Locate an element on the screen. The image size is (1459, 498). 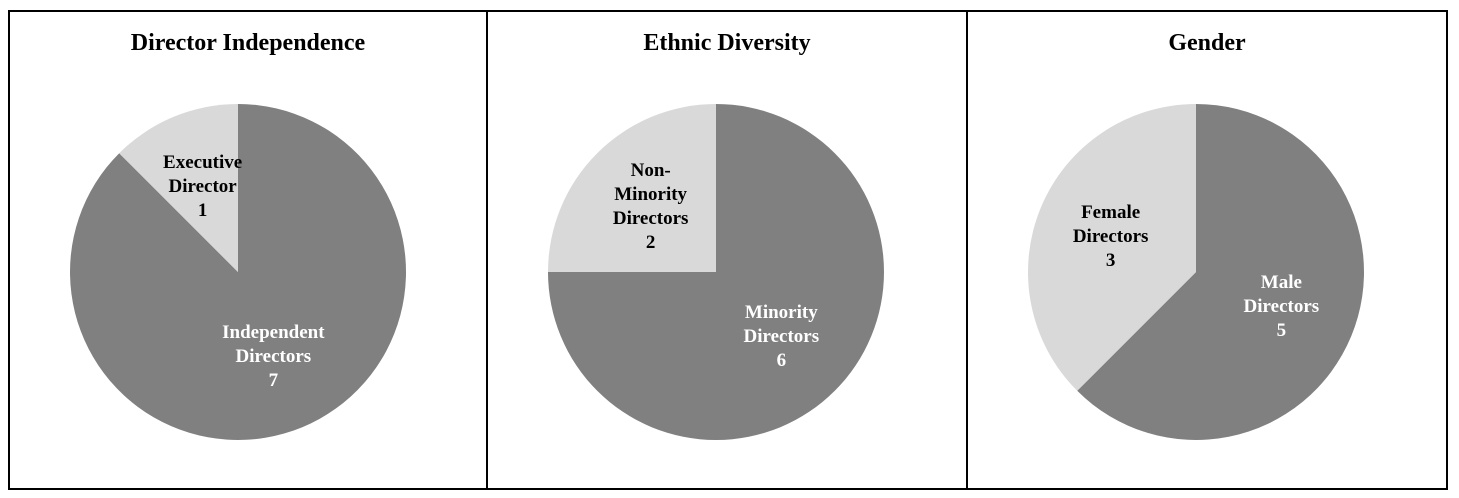
chart-title: Ethnic Diversity is located at coordinates (727, 43).